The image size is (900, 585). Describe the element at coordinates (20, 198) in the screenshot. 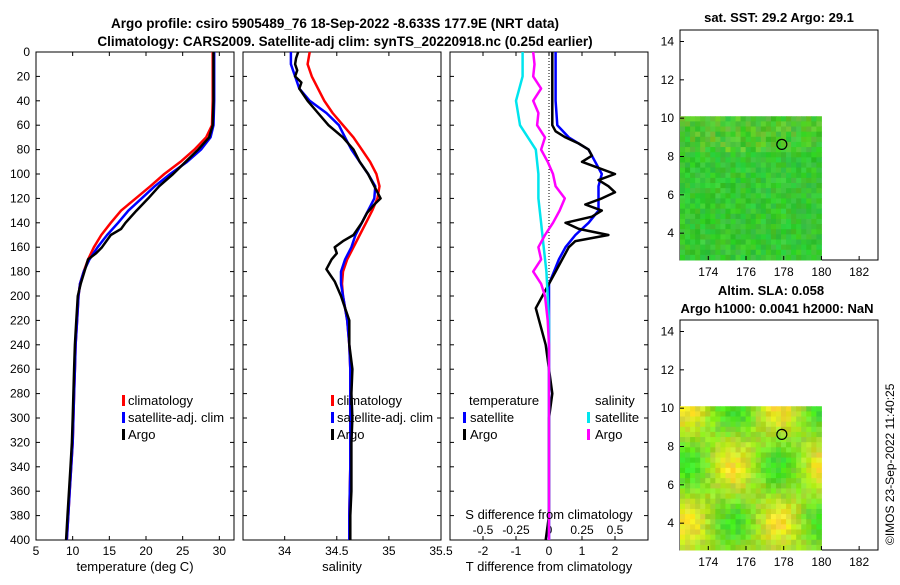

I see `depth-tick-label: 120` at that location.